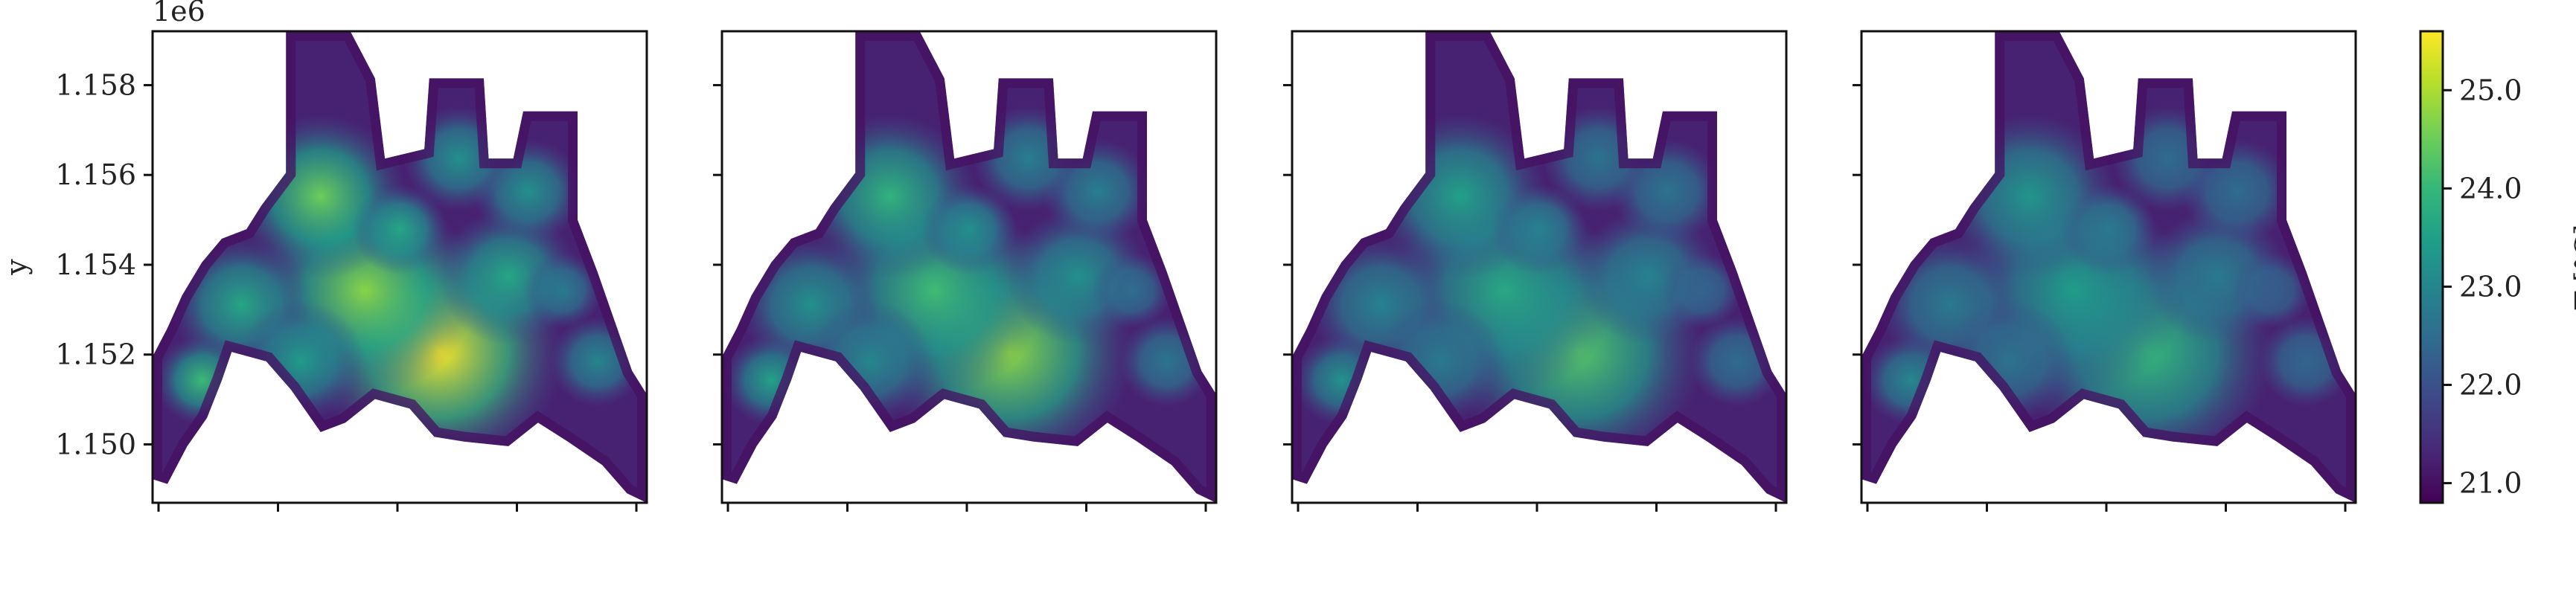 This screenshot has width=2576, height=595. I want to click on y-tick-label: 1.156, so click(95, 175).